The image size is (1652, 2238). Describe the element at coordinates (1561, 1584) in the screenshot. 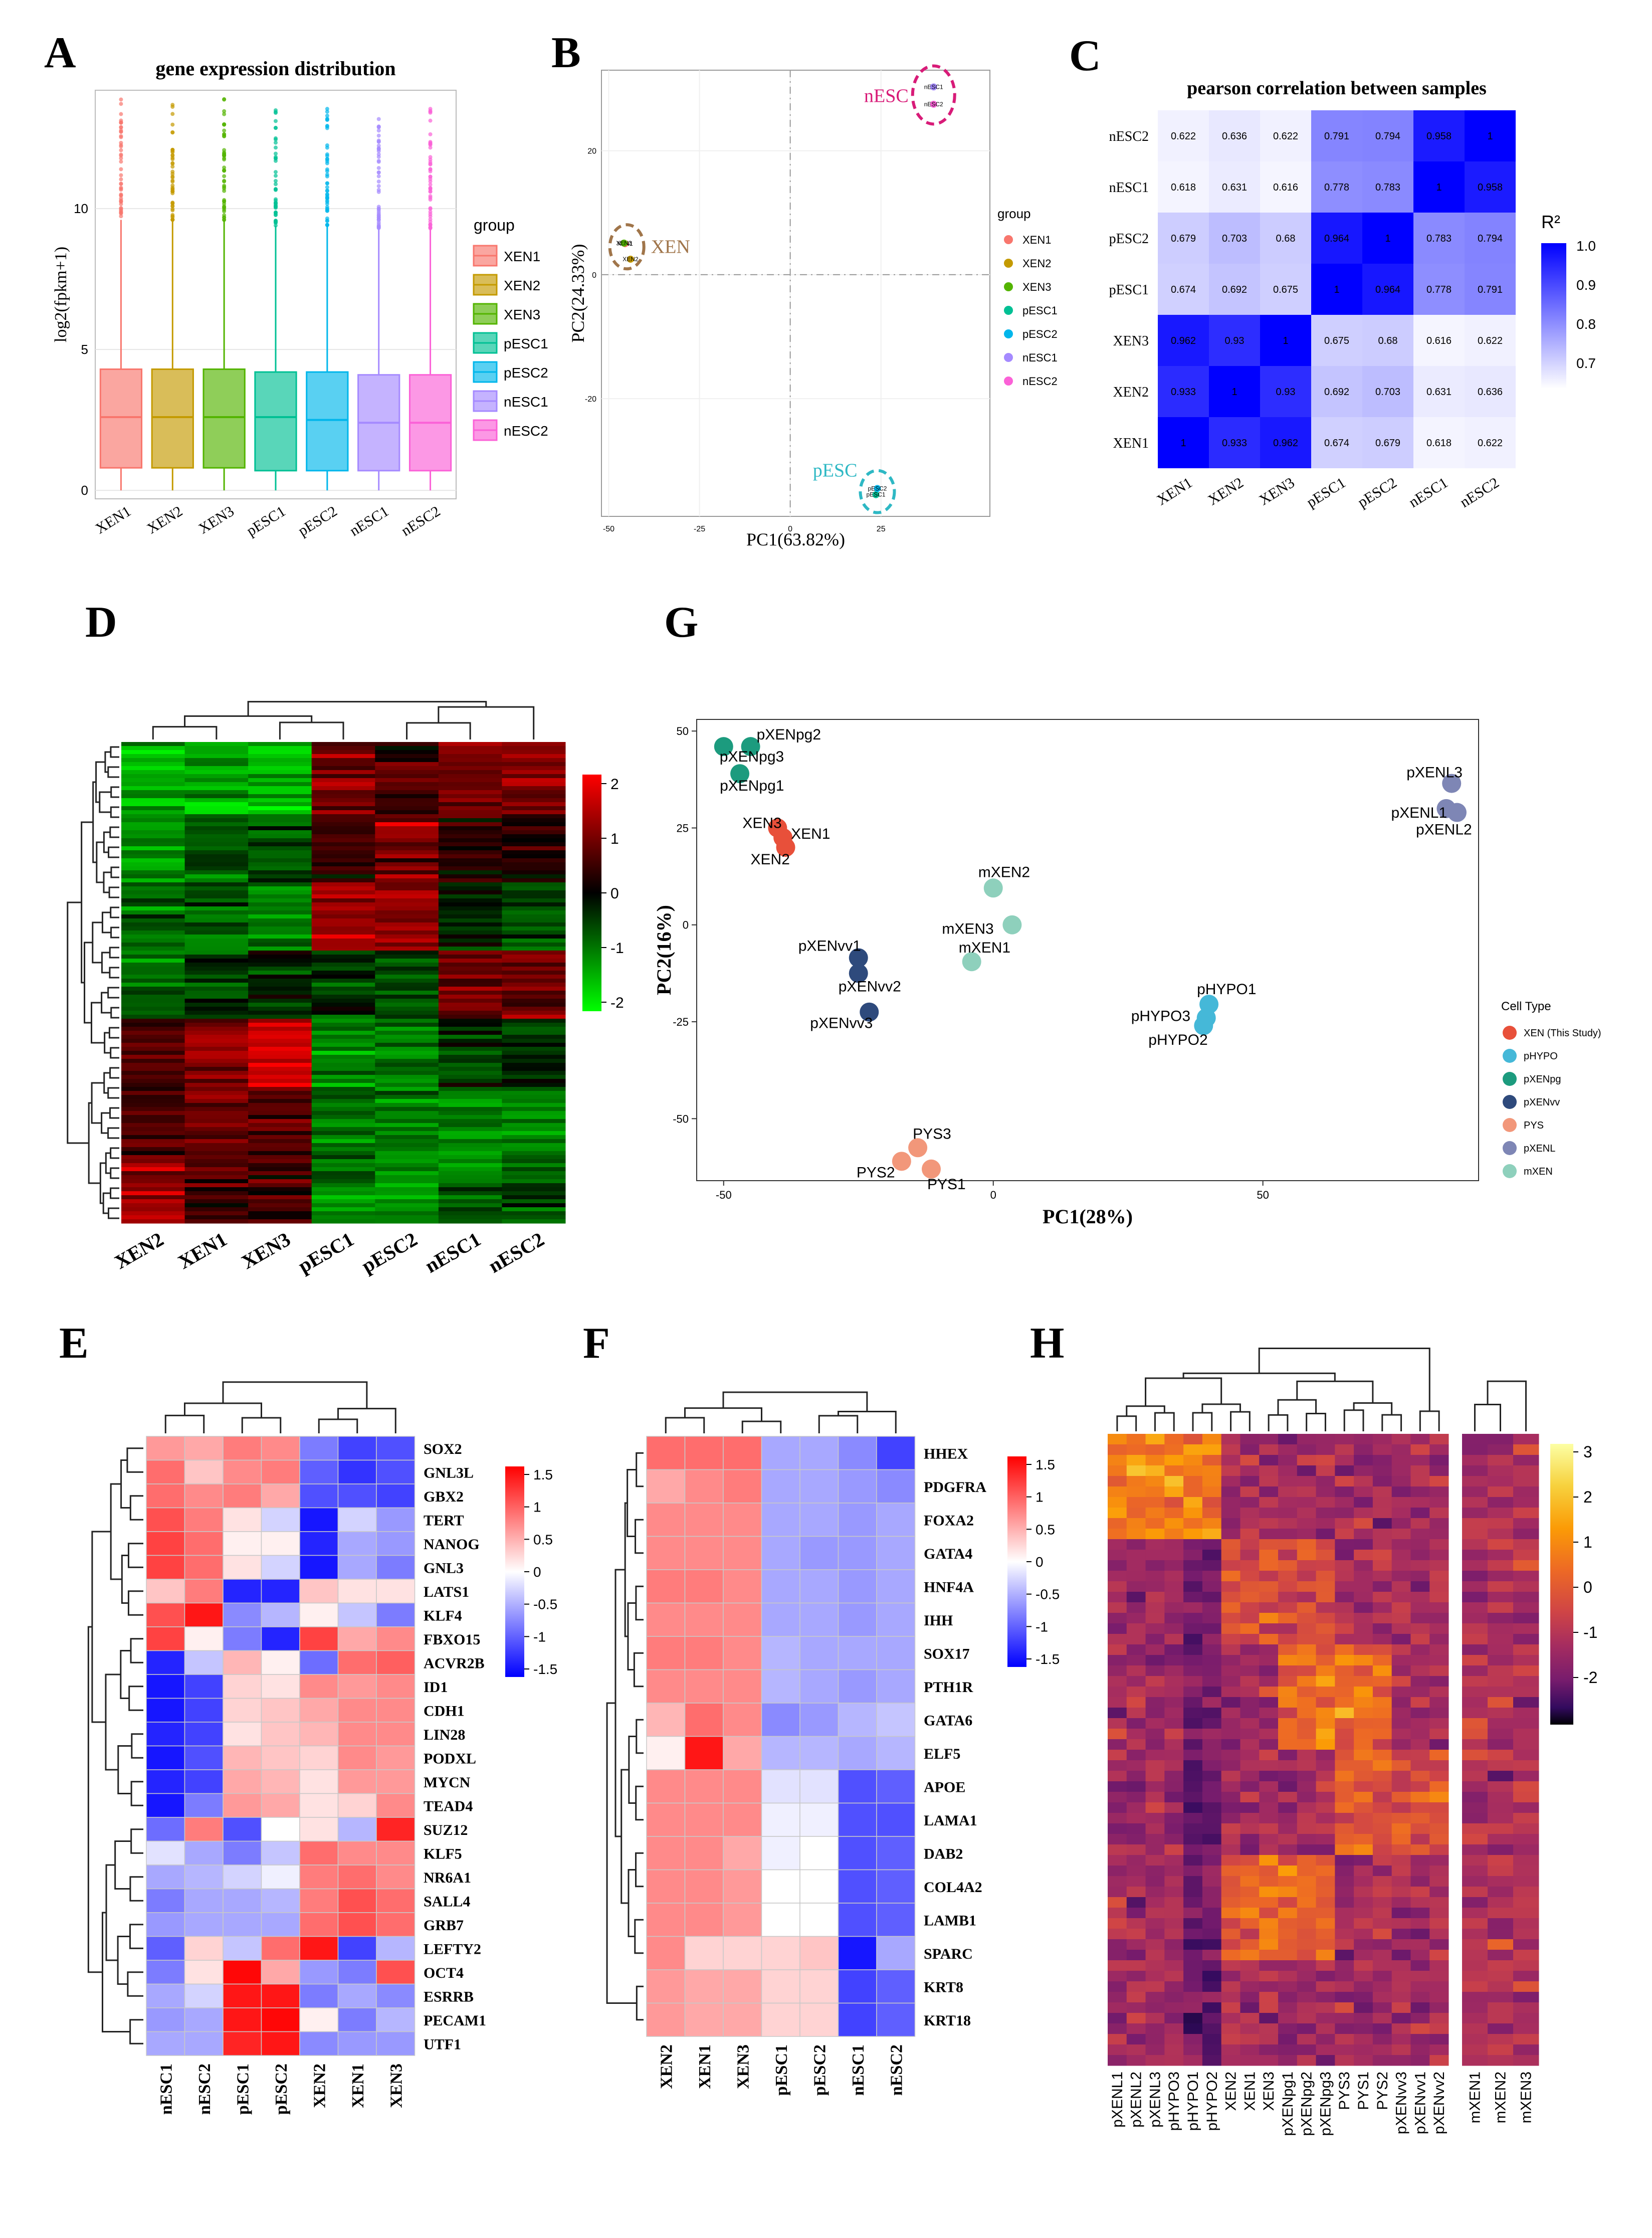

I see `colorbar` at that location.